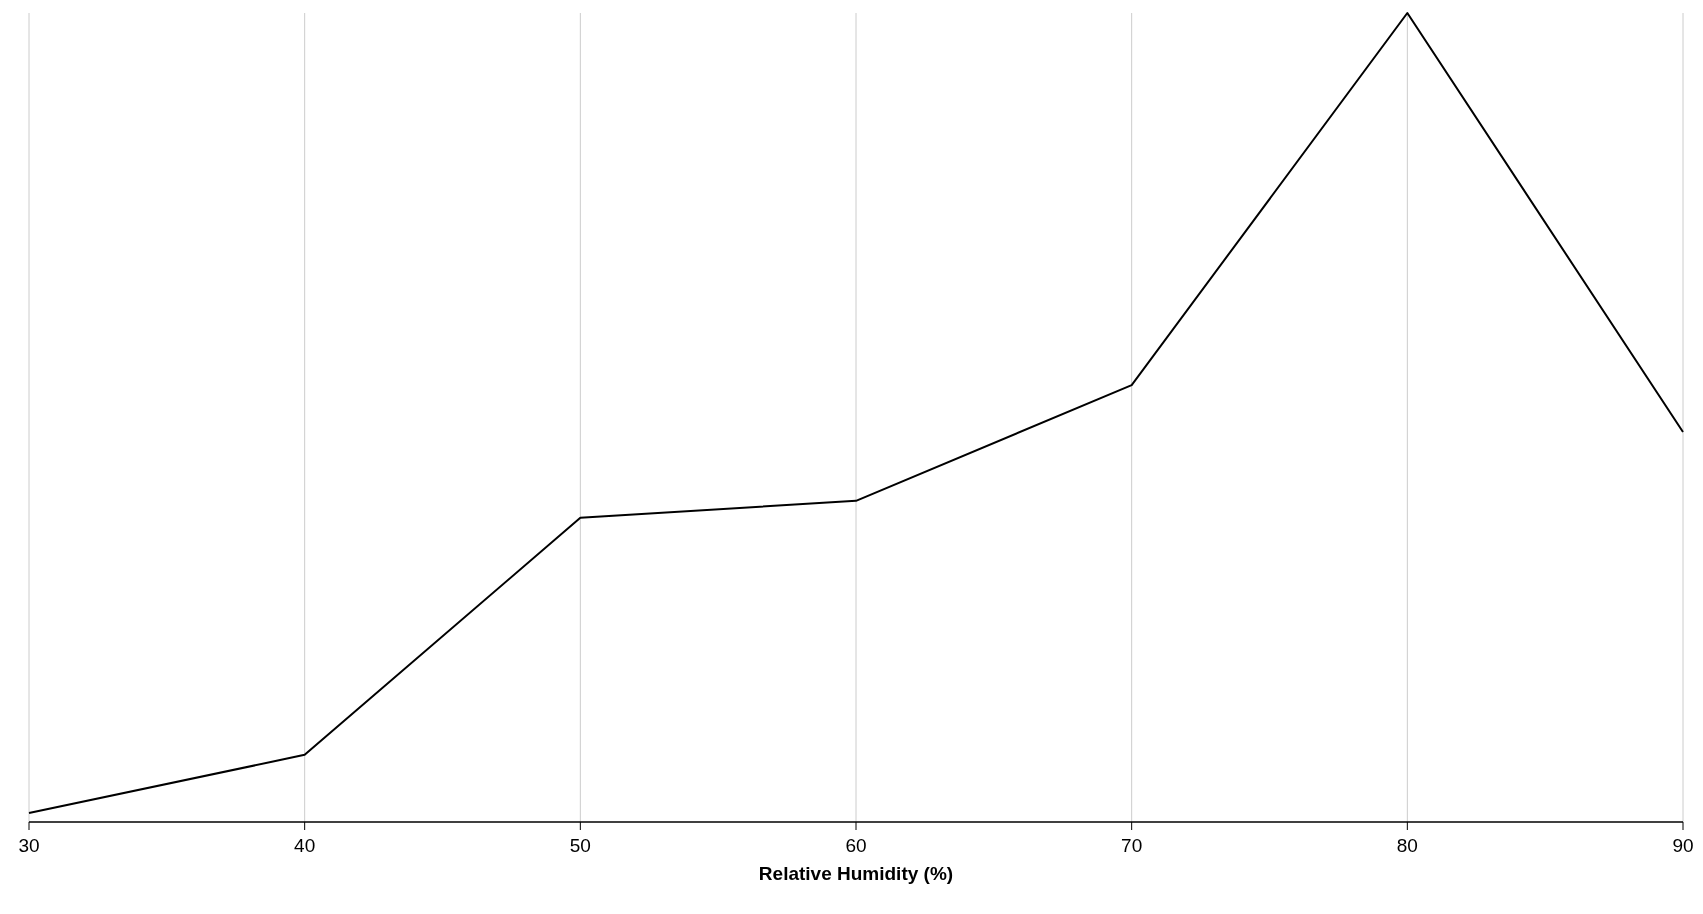 This screenshot has height=914, width=1703. Describe the element at coordinates (305, 845) in the screenshot. I see `x-tick-label: 40` at that location.